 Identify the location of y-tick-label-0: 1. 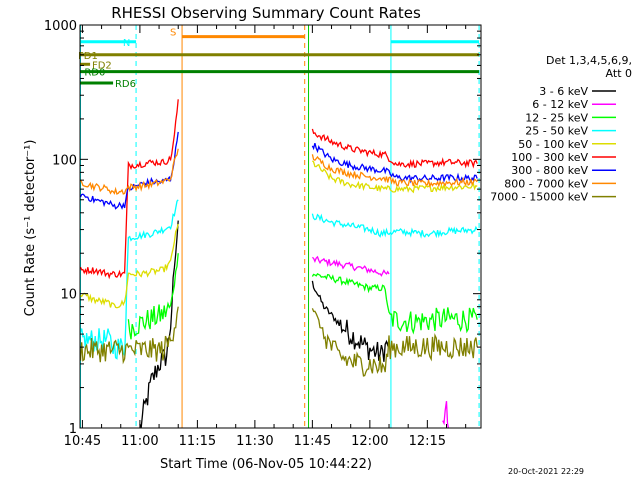
(73, 429).